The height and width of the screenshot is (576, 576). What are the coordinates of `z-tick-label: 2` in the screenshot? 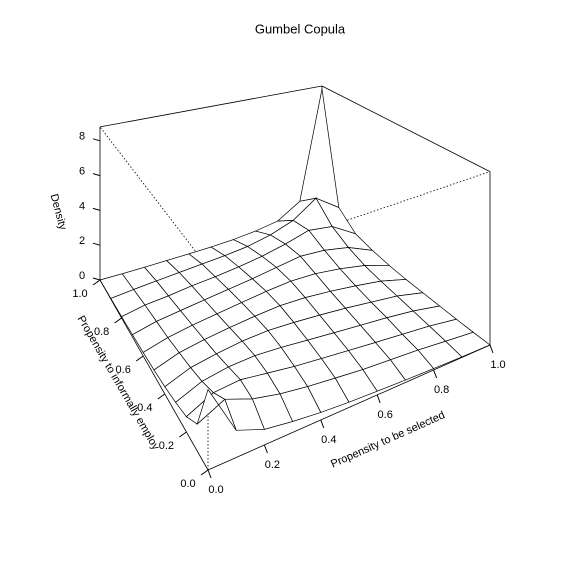 It's located at (82, 241).